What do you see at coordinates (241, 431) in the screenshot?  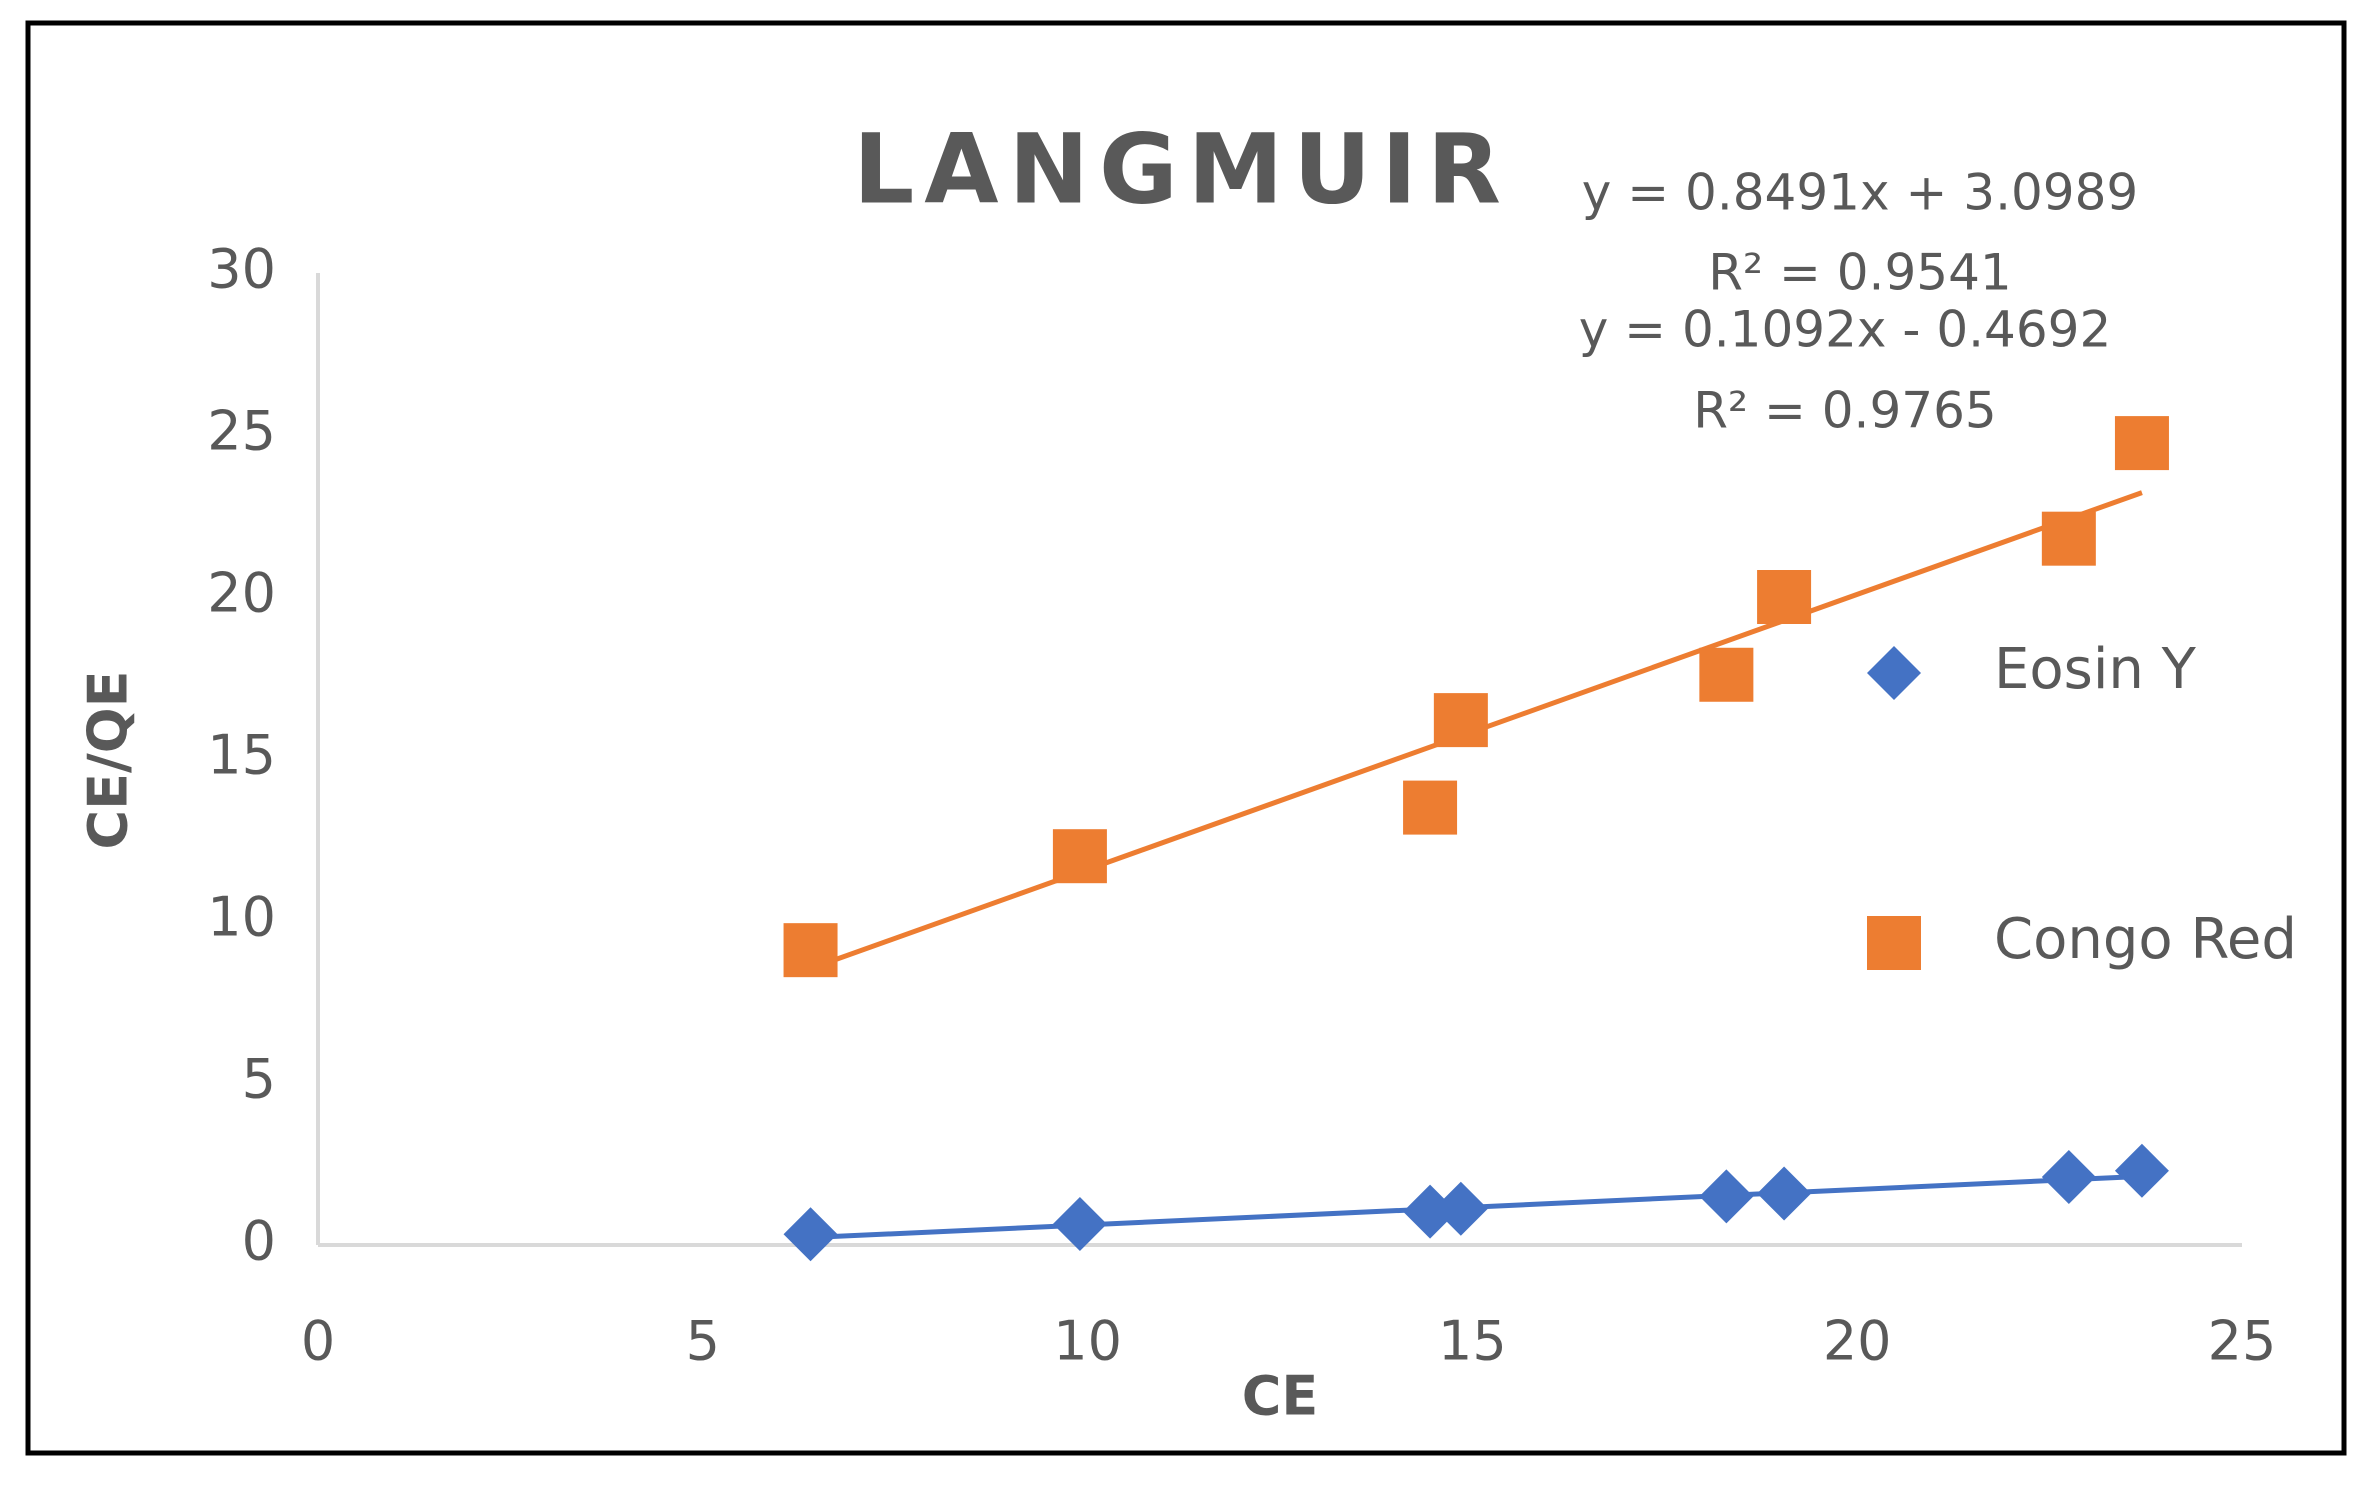 I see `y-tick-label: 25` at bounding box center [241, 431].